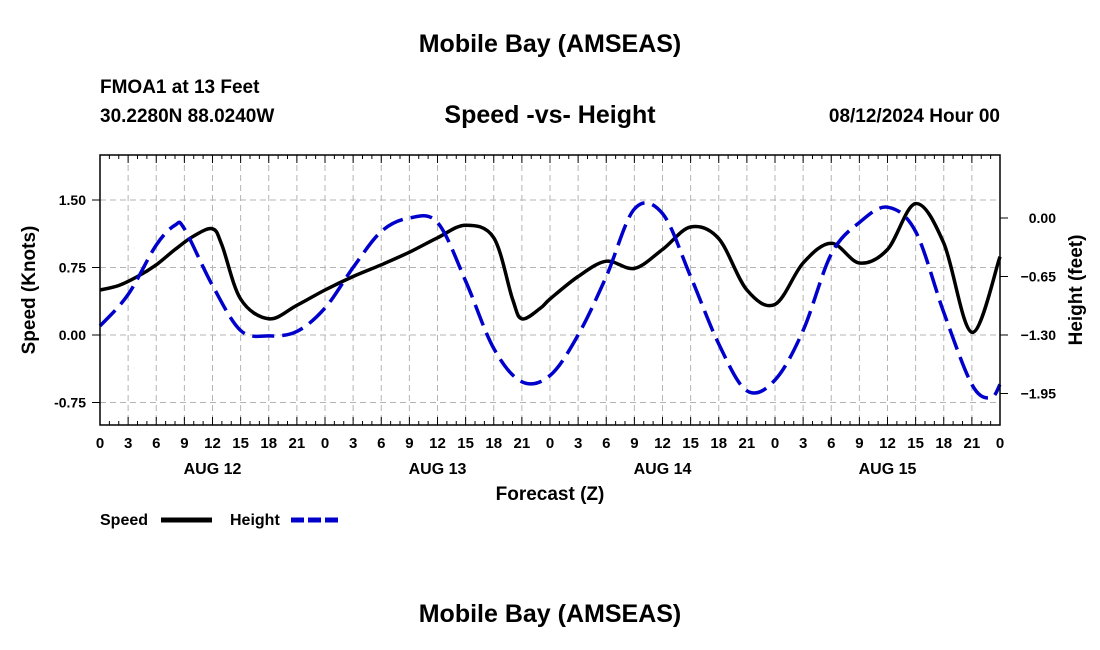  Describe the element at coordinates (914, 116) in the screenshot. I see `forecast-datetime: 08/12/2024 Hour 00` at that location.